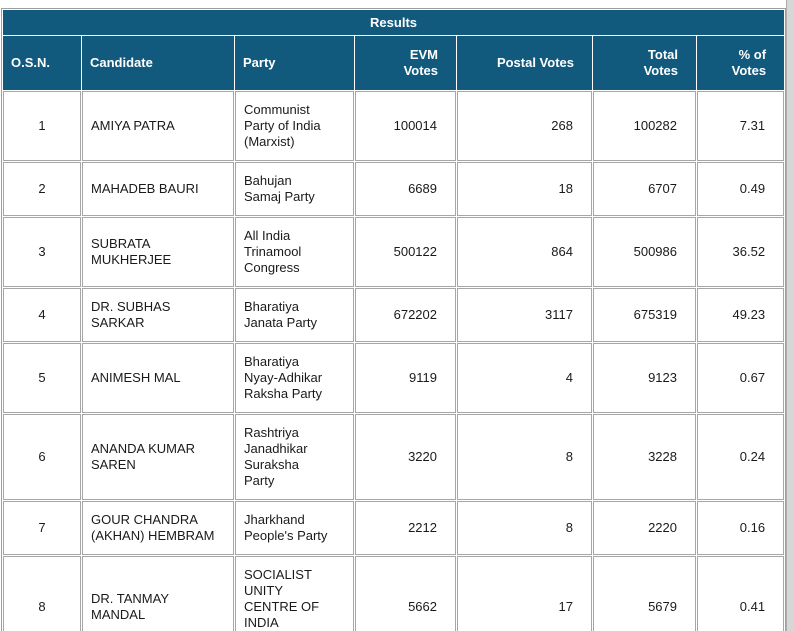 This screenshot has width=794, height=631. I want to click on title-row: Results, so click(394, 22).